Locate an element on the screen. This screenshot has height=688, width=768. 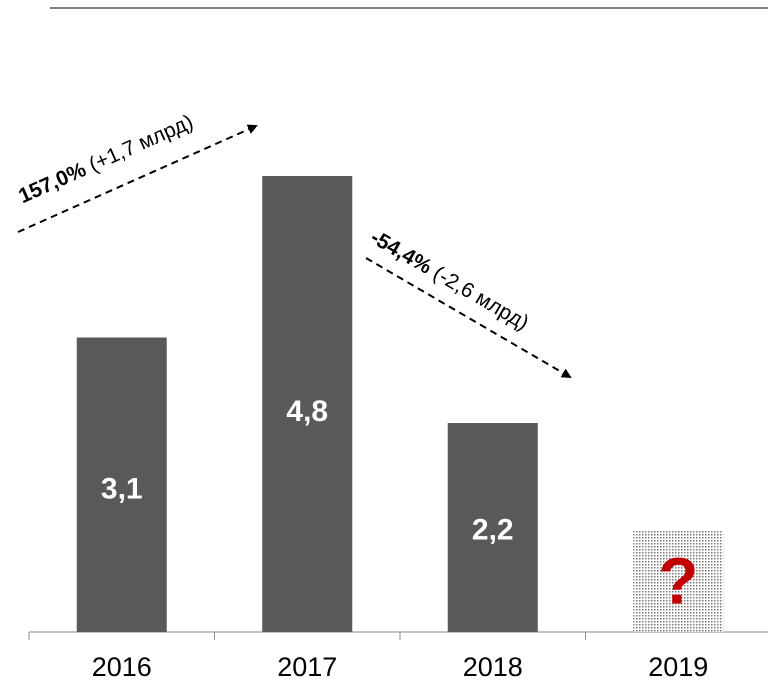
x-tick-label: 2018 is located at coordinates (493, 667).